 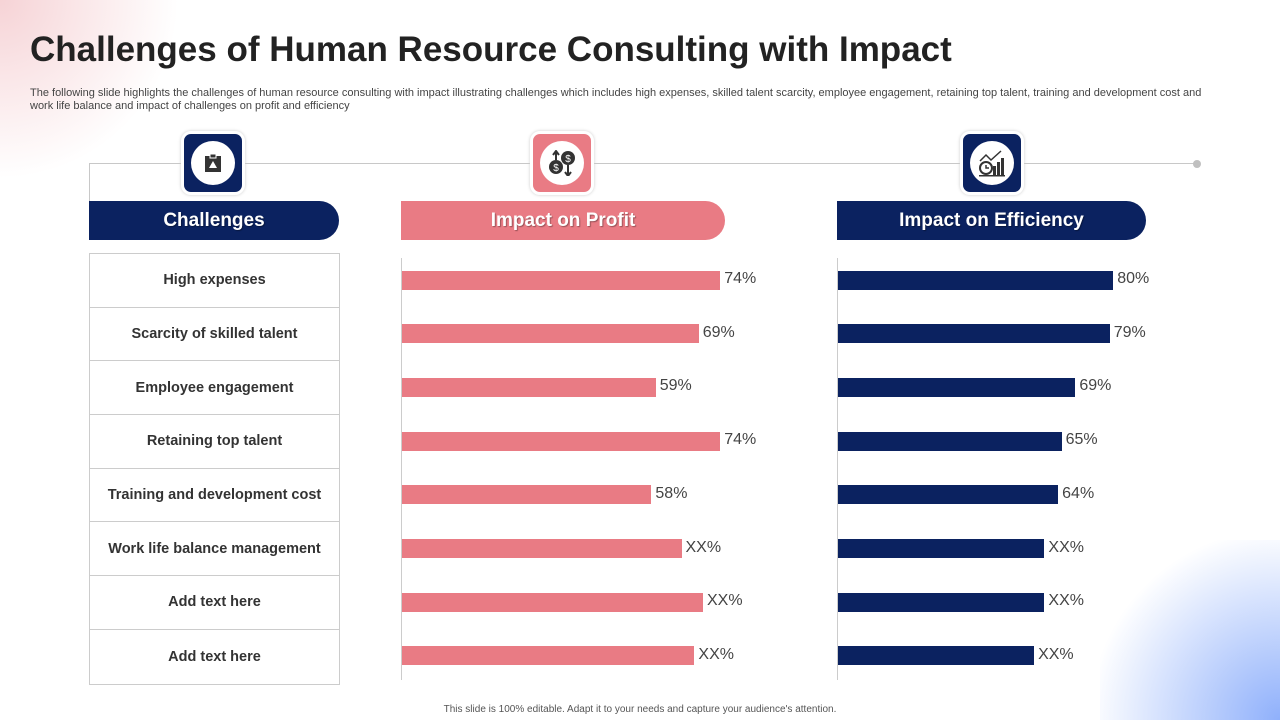 What do you see at coordinates (1197, 164) in the screenshot?
I see `timeline-end-dot` at bounding box center [1197, 164].